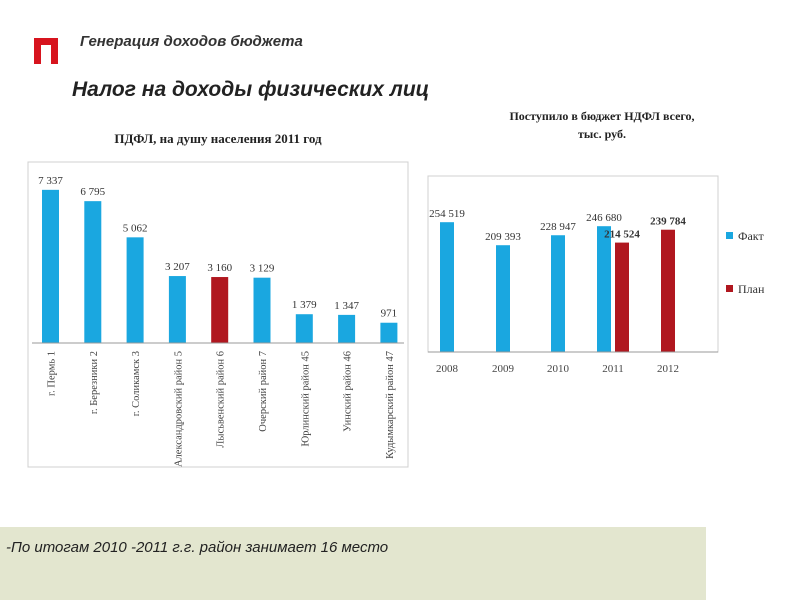 Image resolution: width=800 pixels, height=600 pixels. I want to click on chart1-title: ПДФЛ, на душу населения 2011 год, so click(218, 138).